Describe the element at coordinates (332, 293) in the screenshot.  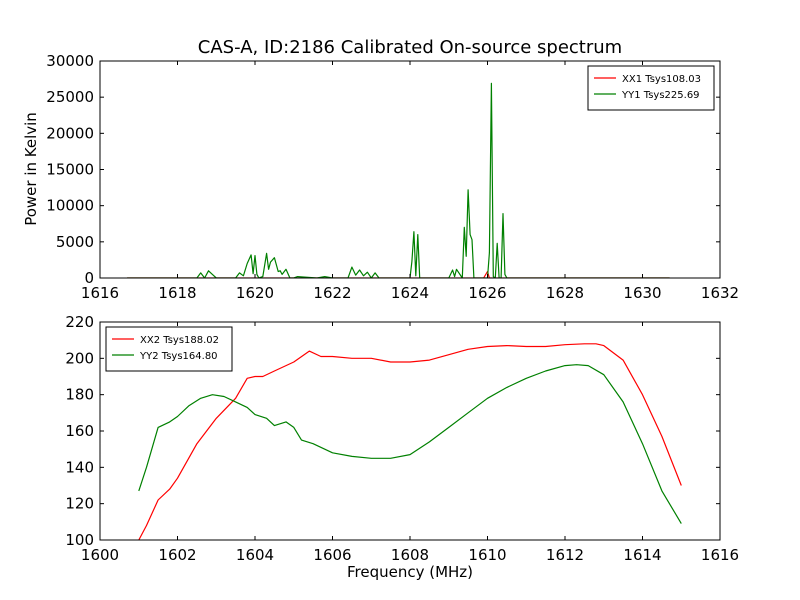
I see `x-tick-label: 1622` at that location.